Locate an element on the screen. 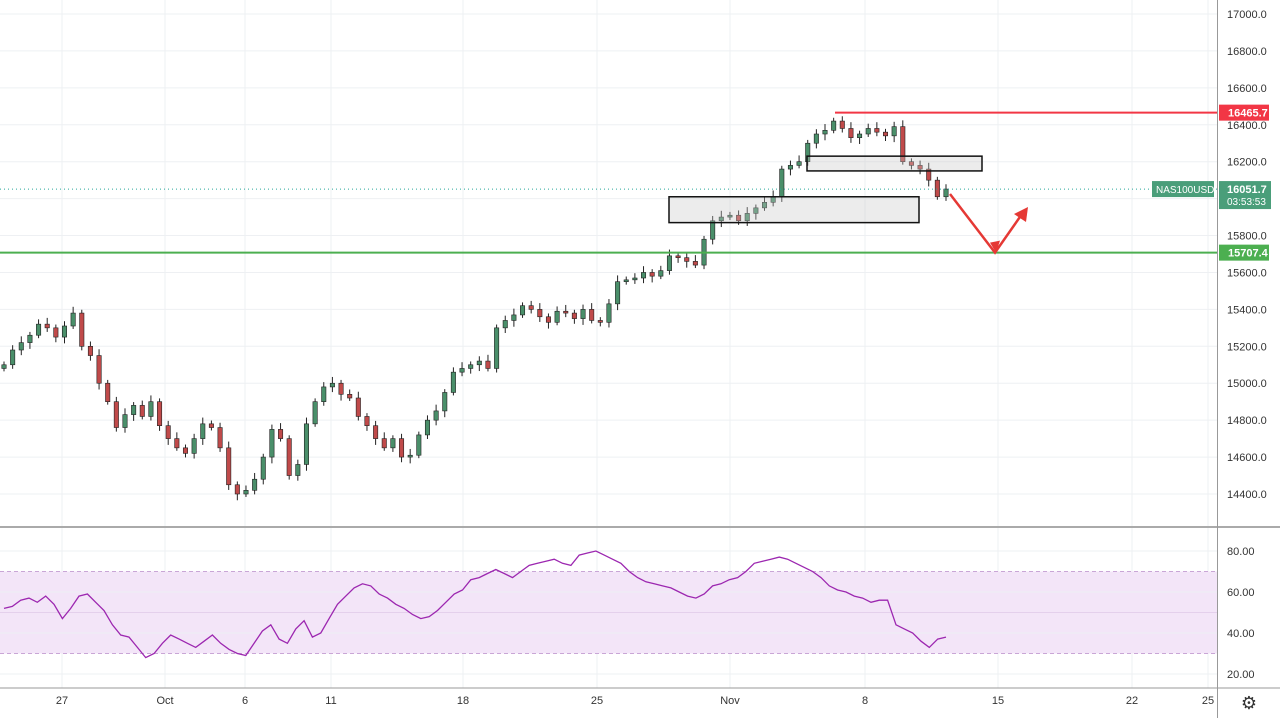  price-tick-label: 16200.0 is located at coordinates (1247, 163).